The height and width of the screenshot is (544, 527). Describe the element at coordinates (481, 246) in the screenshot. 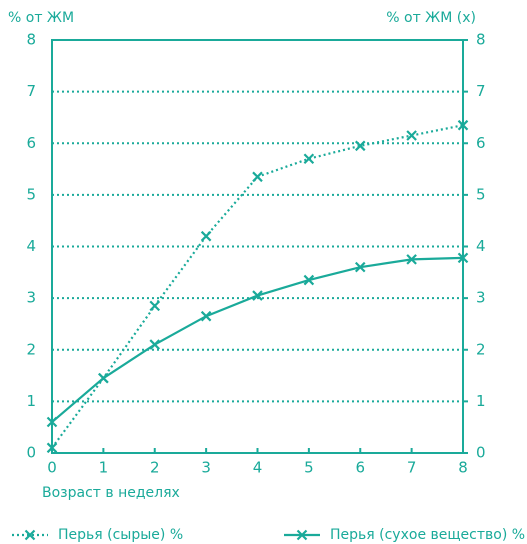

I see `y2-tick-label: 4` at that location.